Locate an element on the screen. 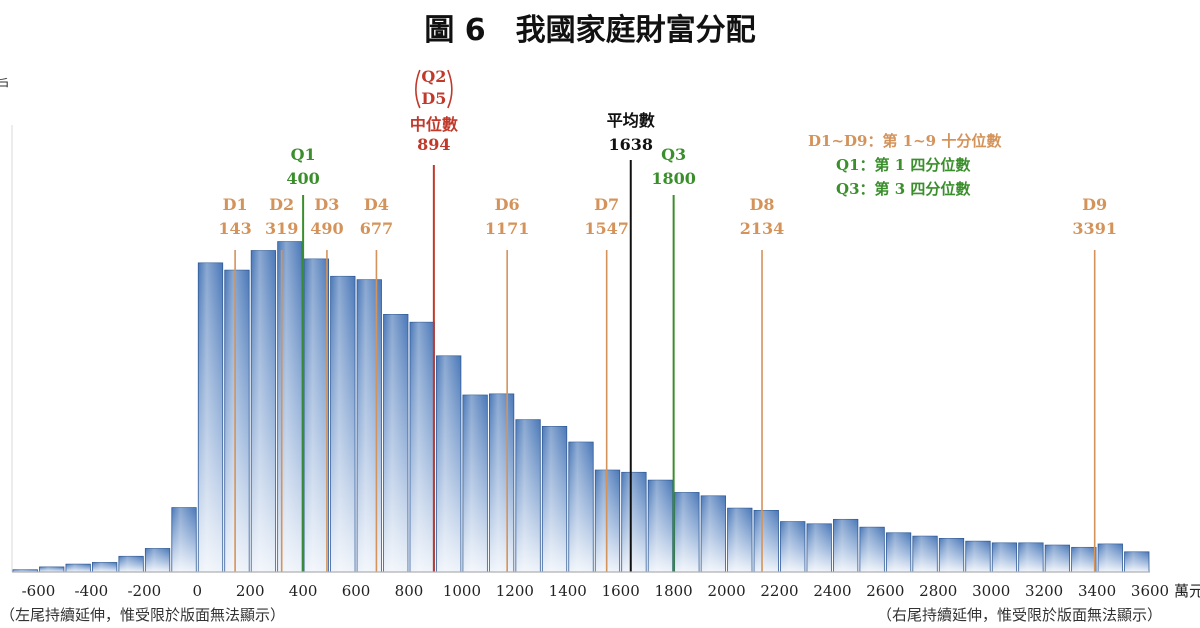  x-axis-unit: 萬元 is located at coordinates (1187, 591).